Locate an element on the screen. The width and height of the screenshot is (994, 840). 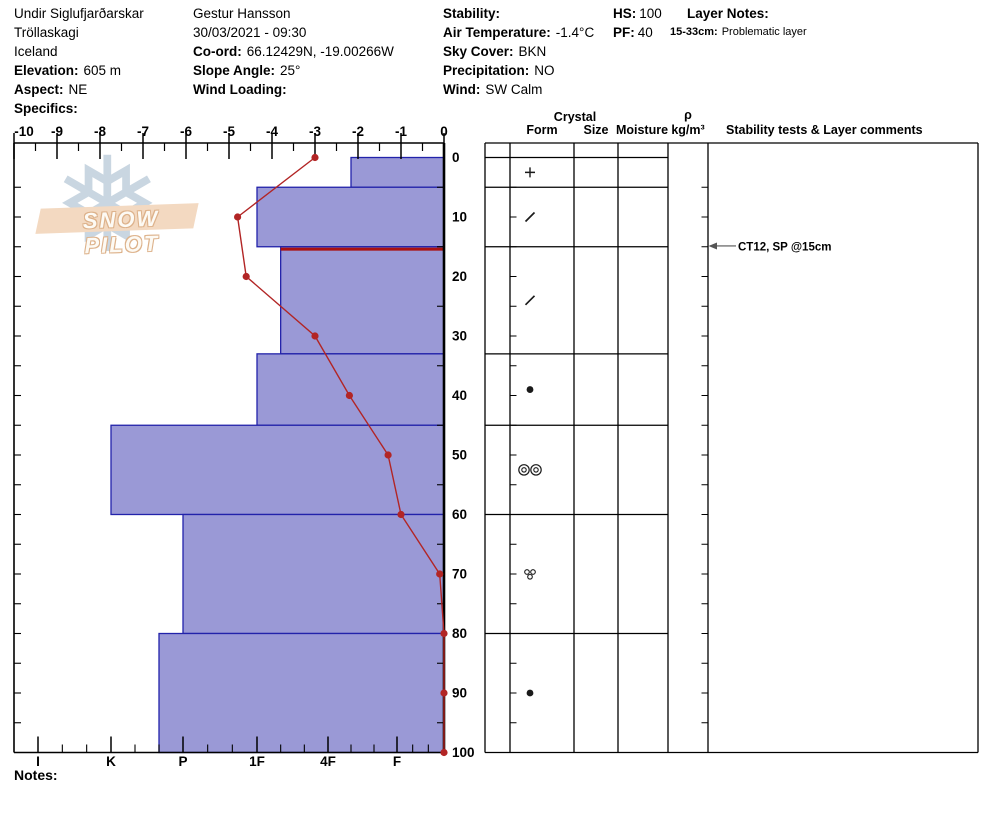
depth-axis-label: 10 is located at coordinates (459, 217).